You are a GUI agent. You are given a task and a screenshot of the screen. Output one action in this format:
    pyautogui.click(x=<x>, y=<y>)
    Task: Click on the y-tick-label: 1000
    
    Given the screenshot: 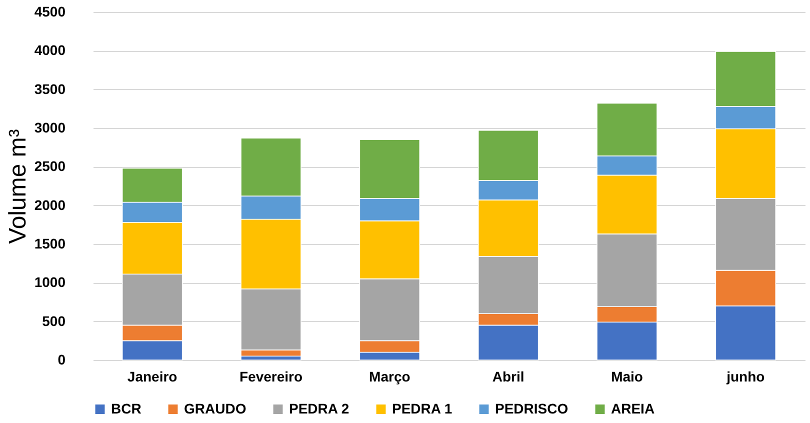 What is the action you would take?
    pyautogui.click(x=50, y=282)
    